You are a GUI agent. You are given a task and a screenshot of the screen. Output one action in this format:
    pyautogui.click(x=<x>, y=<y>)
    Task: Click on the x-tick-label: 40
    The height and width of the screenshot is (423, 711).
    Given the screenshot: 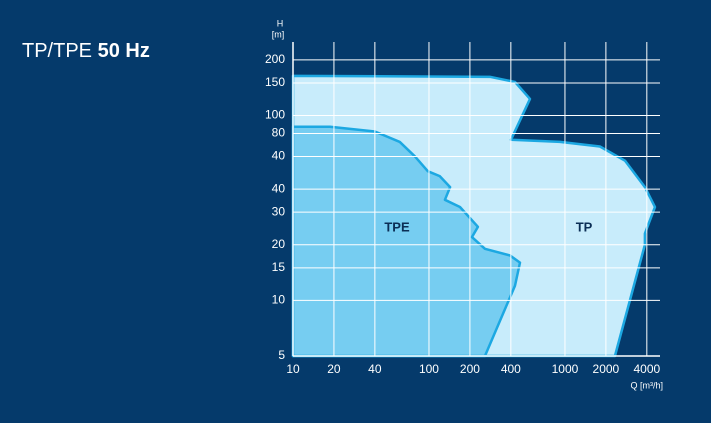 What is the action you would take?
    pyautogui.click(x=375, y=369)
    